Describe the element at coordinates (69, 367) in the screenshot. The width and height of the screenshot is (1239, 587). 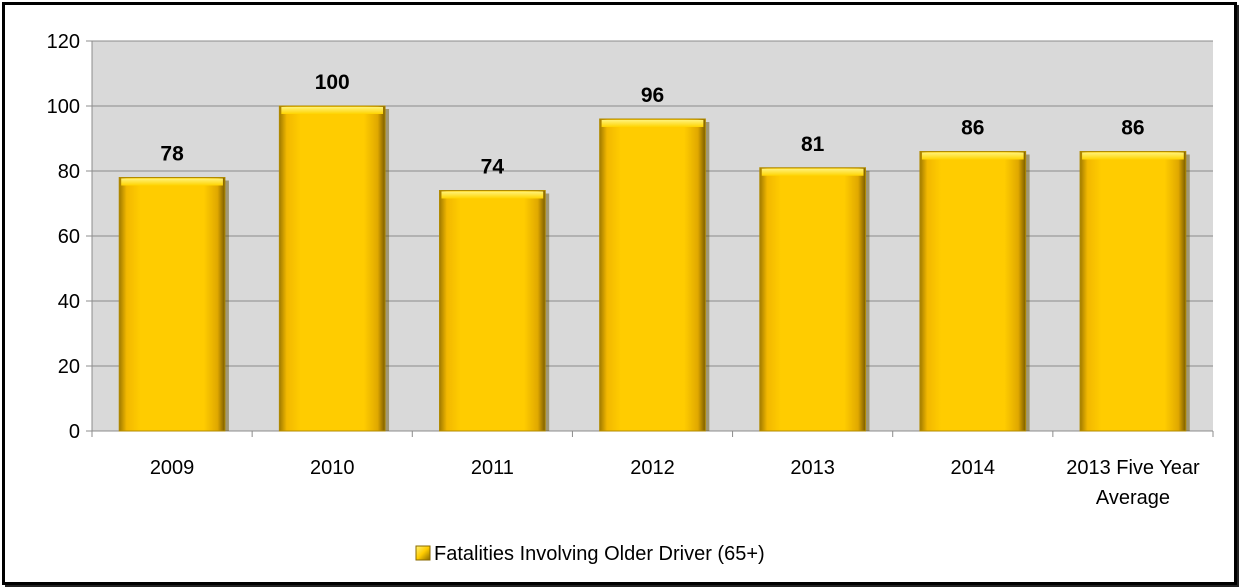
I see `y-tick-label: 20` at that location.